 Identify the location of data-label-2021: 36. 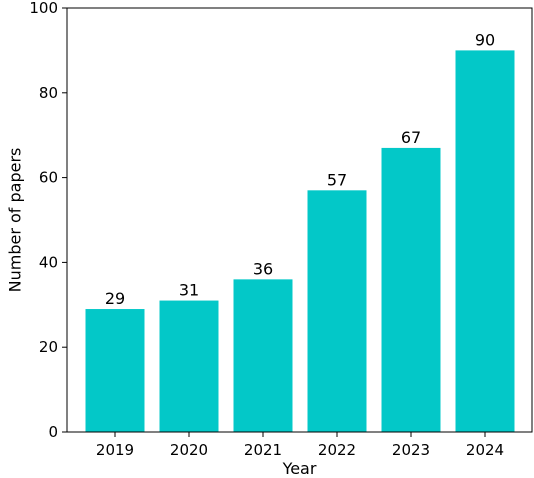
(263, 268).